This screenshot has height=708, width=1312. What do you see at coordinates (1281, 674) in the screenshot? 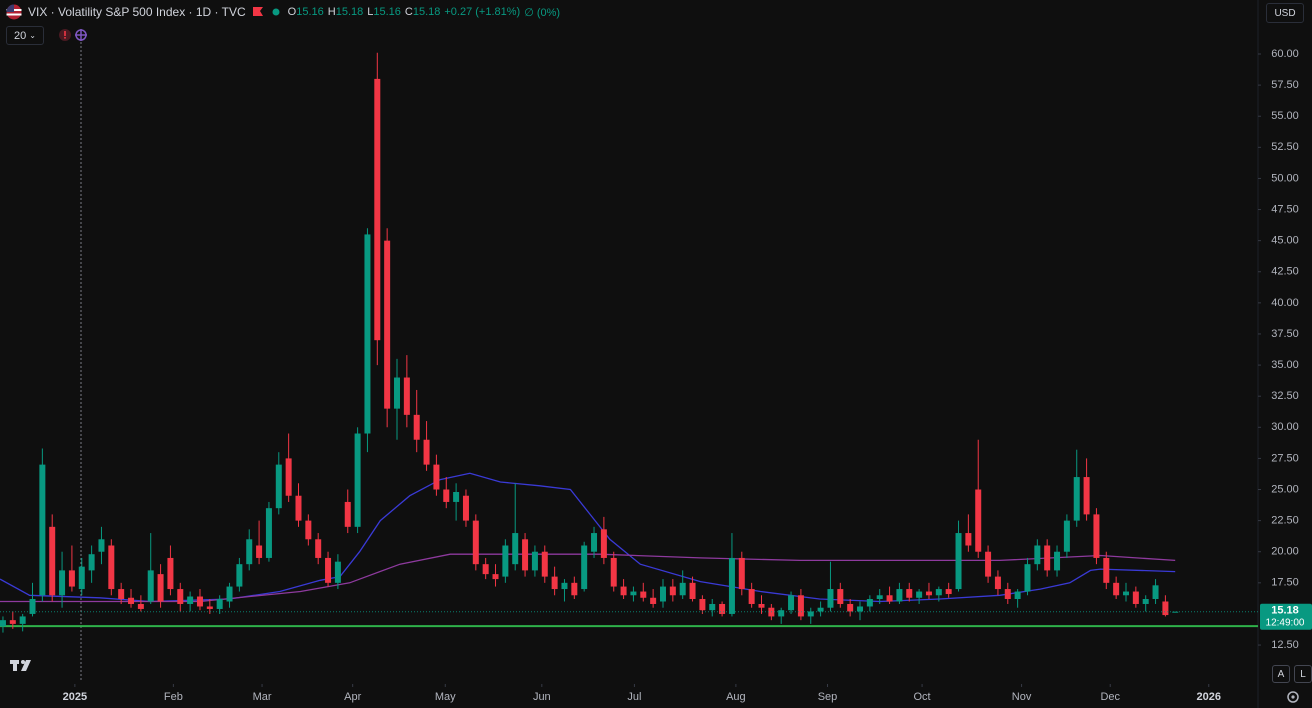
I see `auto-scale-button: A` at bounding box center [1281, 674].